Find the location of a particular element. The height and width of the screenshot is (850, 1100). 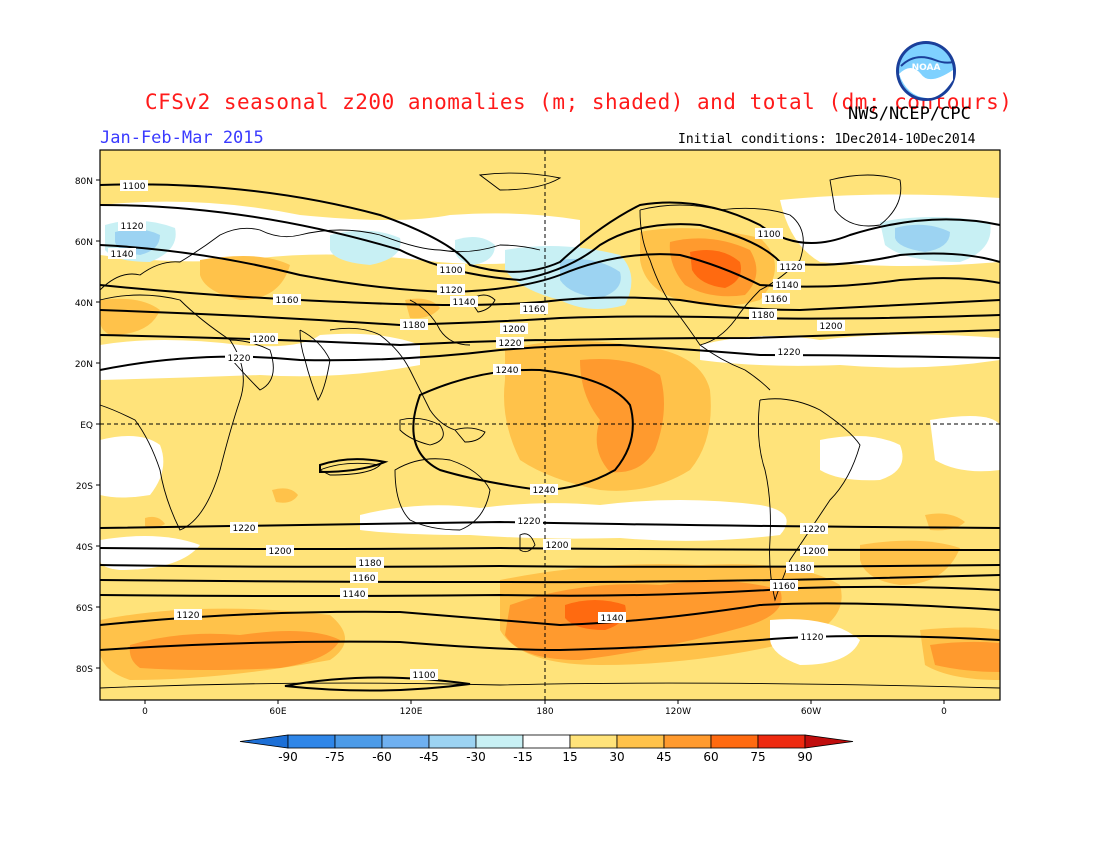

contour-label-1220-f: 1220 is located at coordinates (814, 529).